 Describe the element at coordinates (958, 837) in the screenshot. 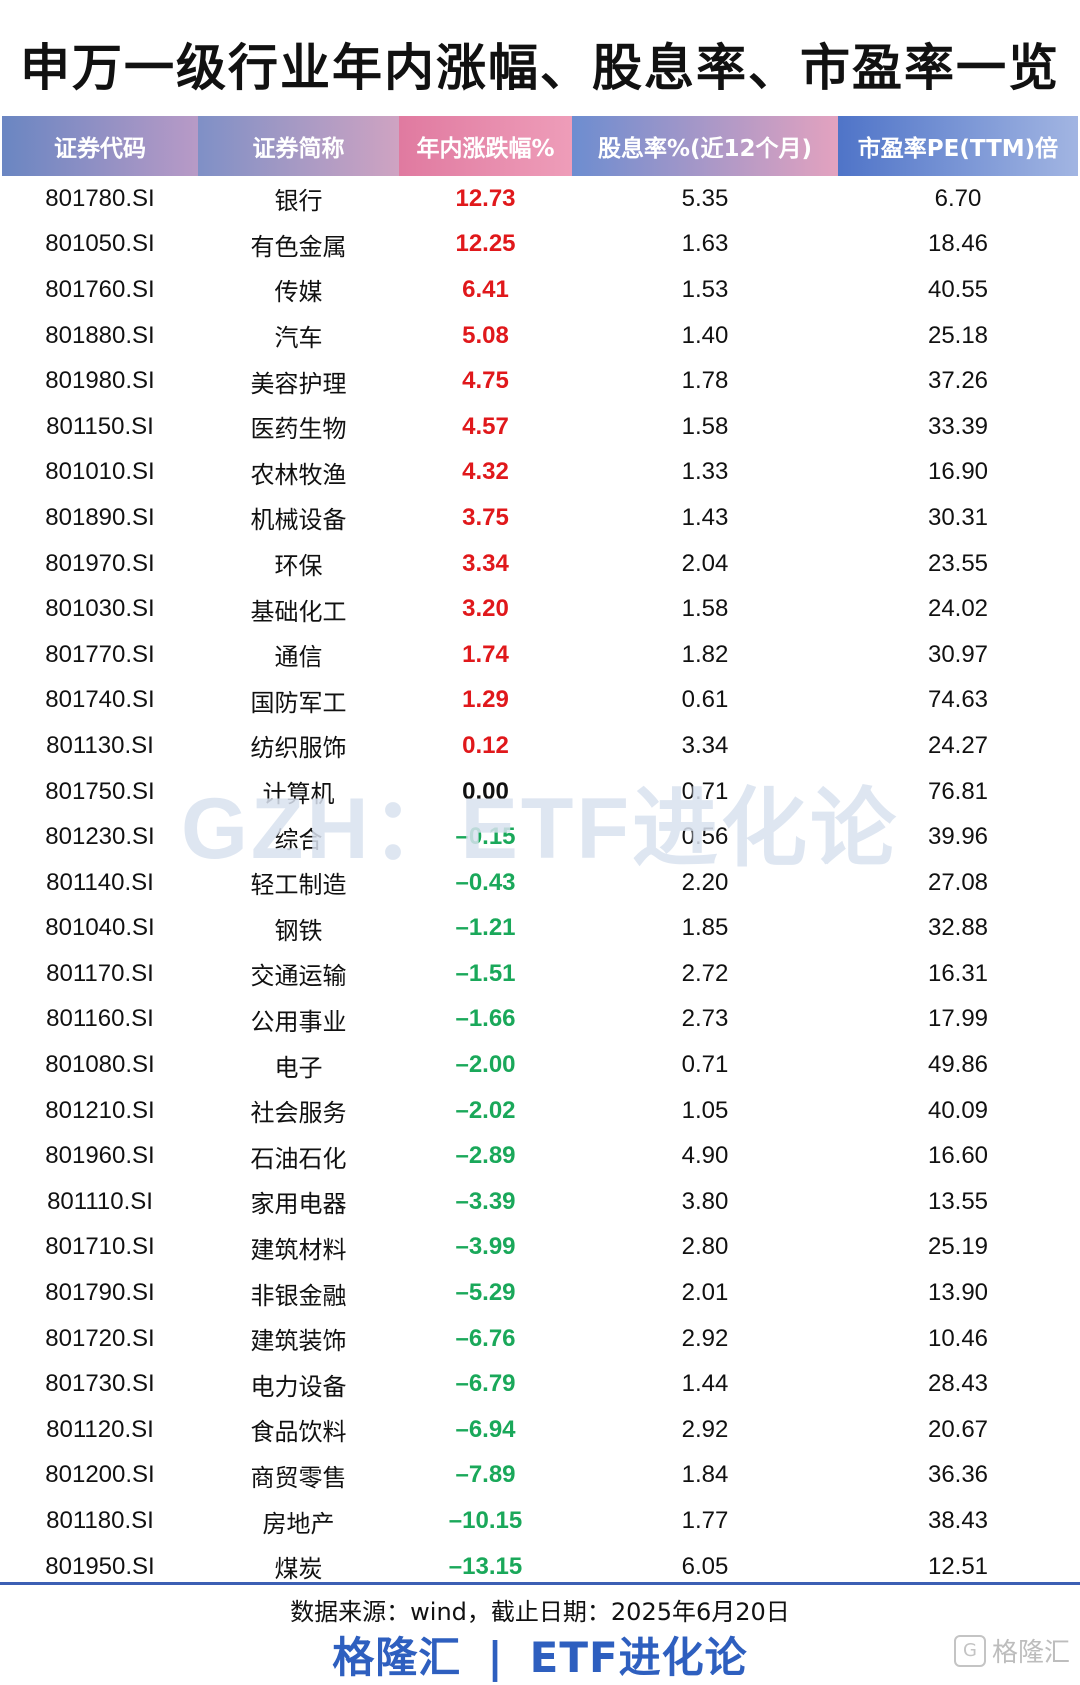

I see `cell-pe: 39.96` at that location.